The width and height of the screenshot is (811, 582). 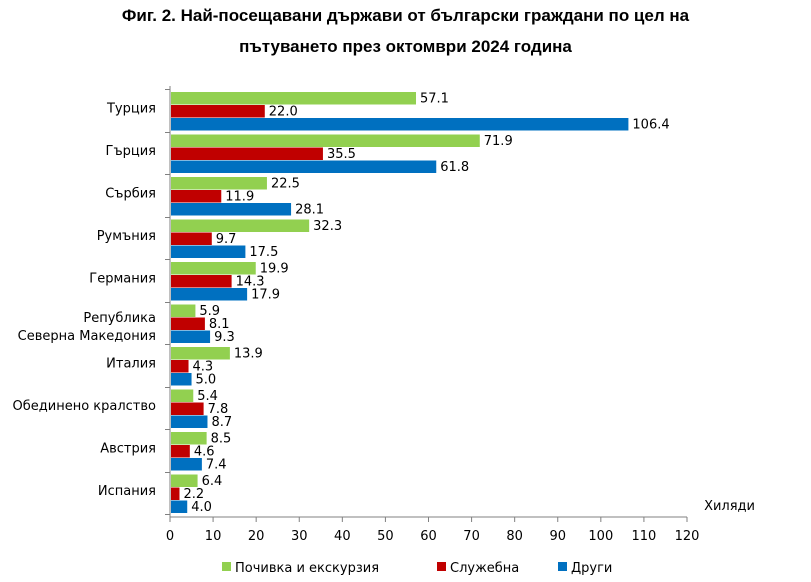 What do you see at coordinates (557, 536) in the screenshot?
I see `x-tick-label: 90` at bounding box center [557, 536].